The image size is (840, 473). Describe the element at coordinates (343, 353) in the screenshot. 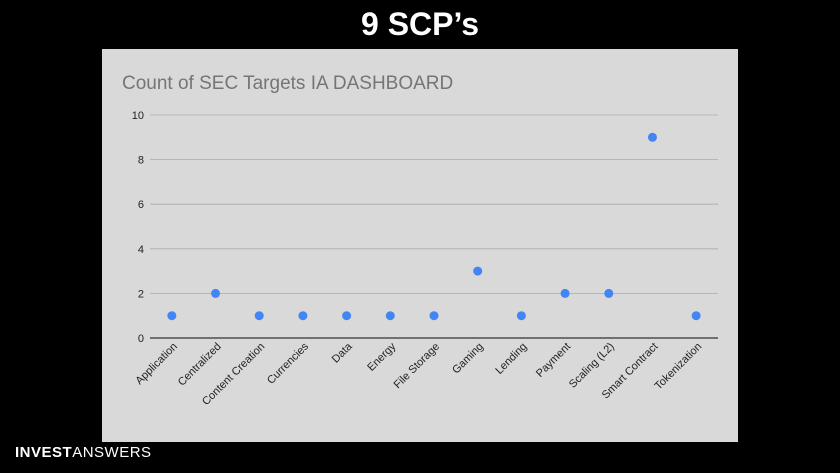

I see `x-tick-label: Data` at that location.